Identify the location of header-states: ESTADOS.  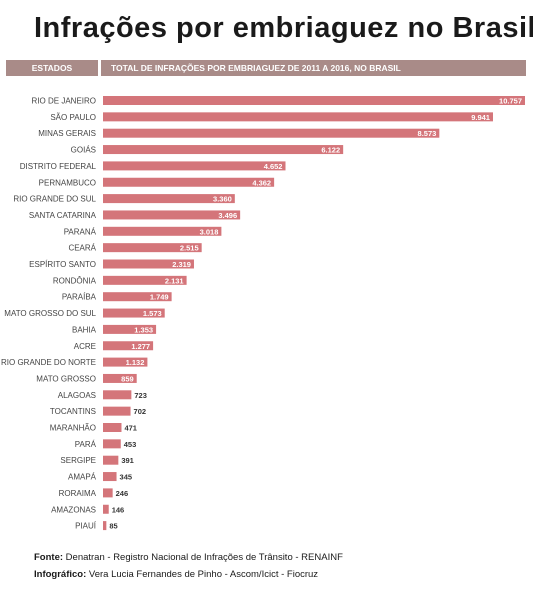
(52, 68).